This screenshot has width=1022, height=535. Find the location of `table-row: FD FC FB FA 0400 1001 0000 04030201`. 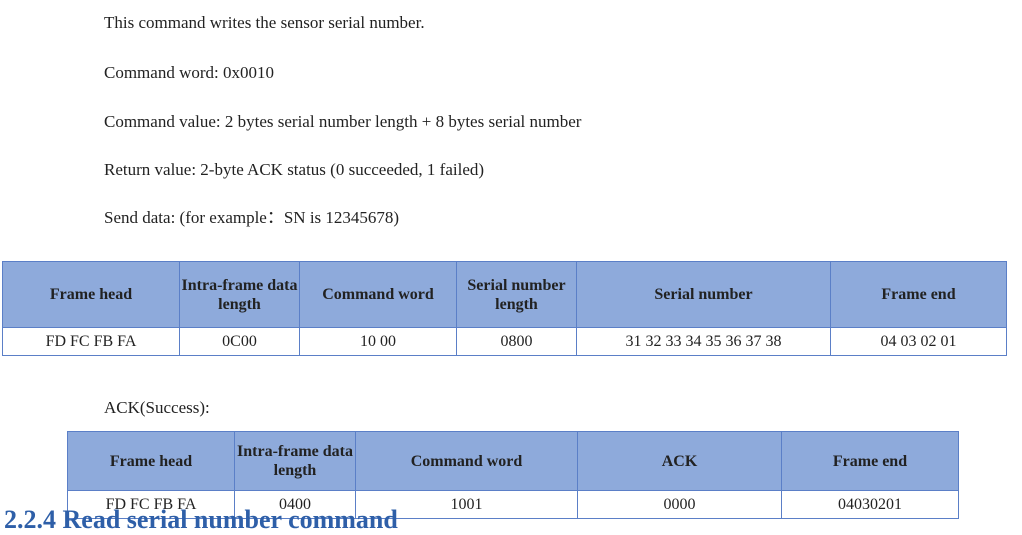

table-row: FD FC FB FA 0400 1001 0000 04030201 is located at coordinates (513, 504).